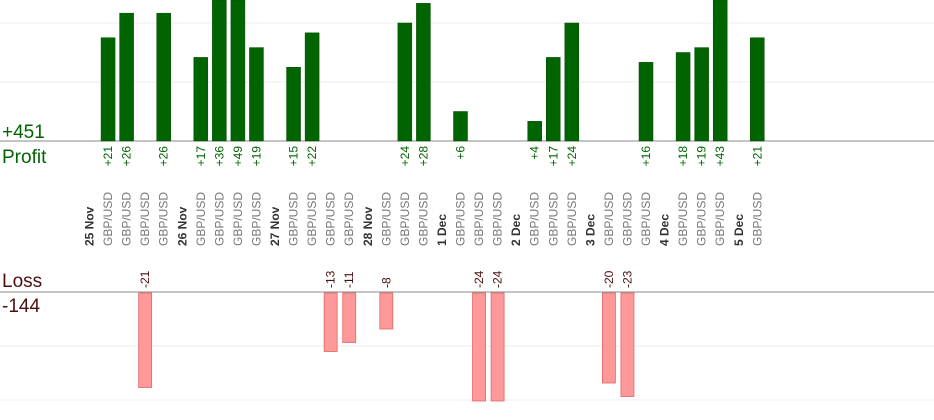  Describe the element at coordinates (423, 156) in the screenshot. I see `value-label: +28` at that location.